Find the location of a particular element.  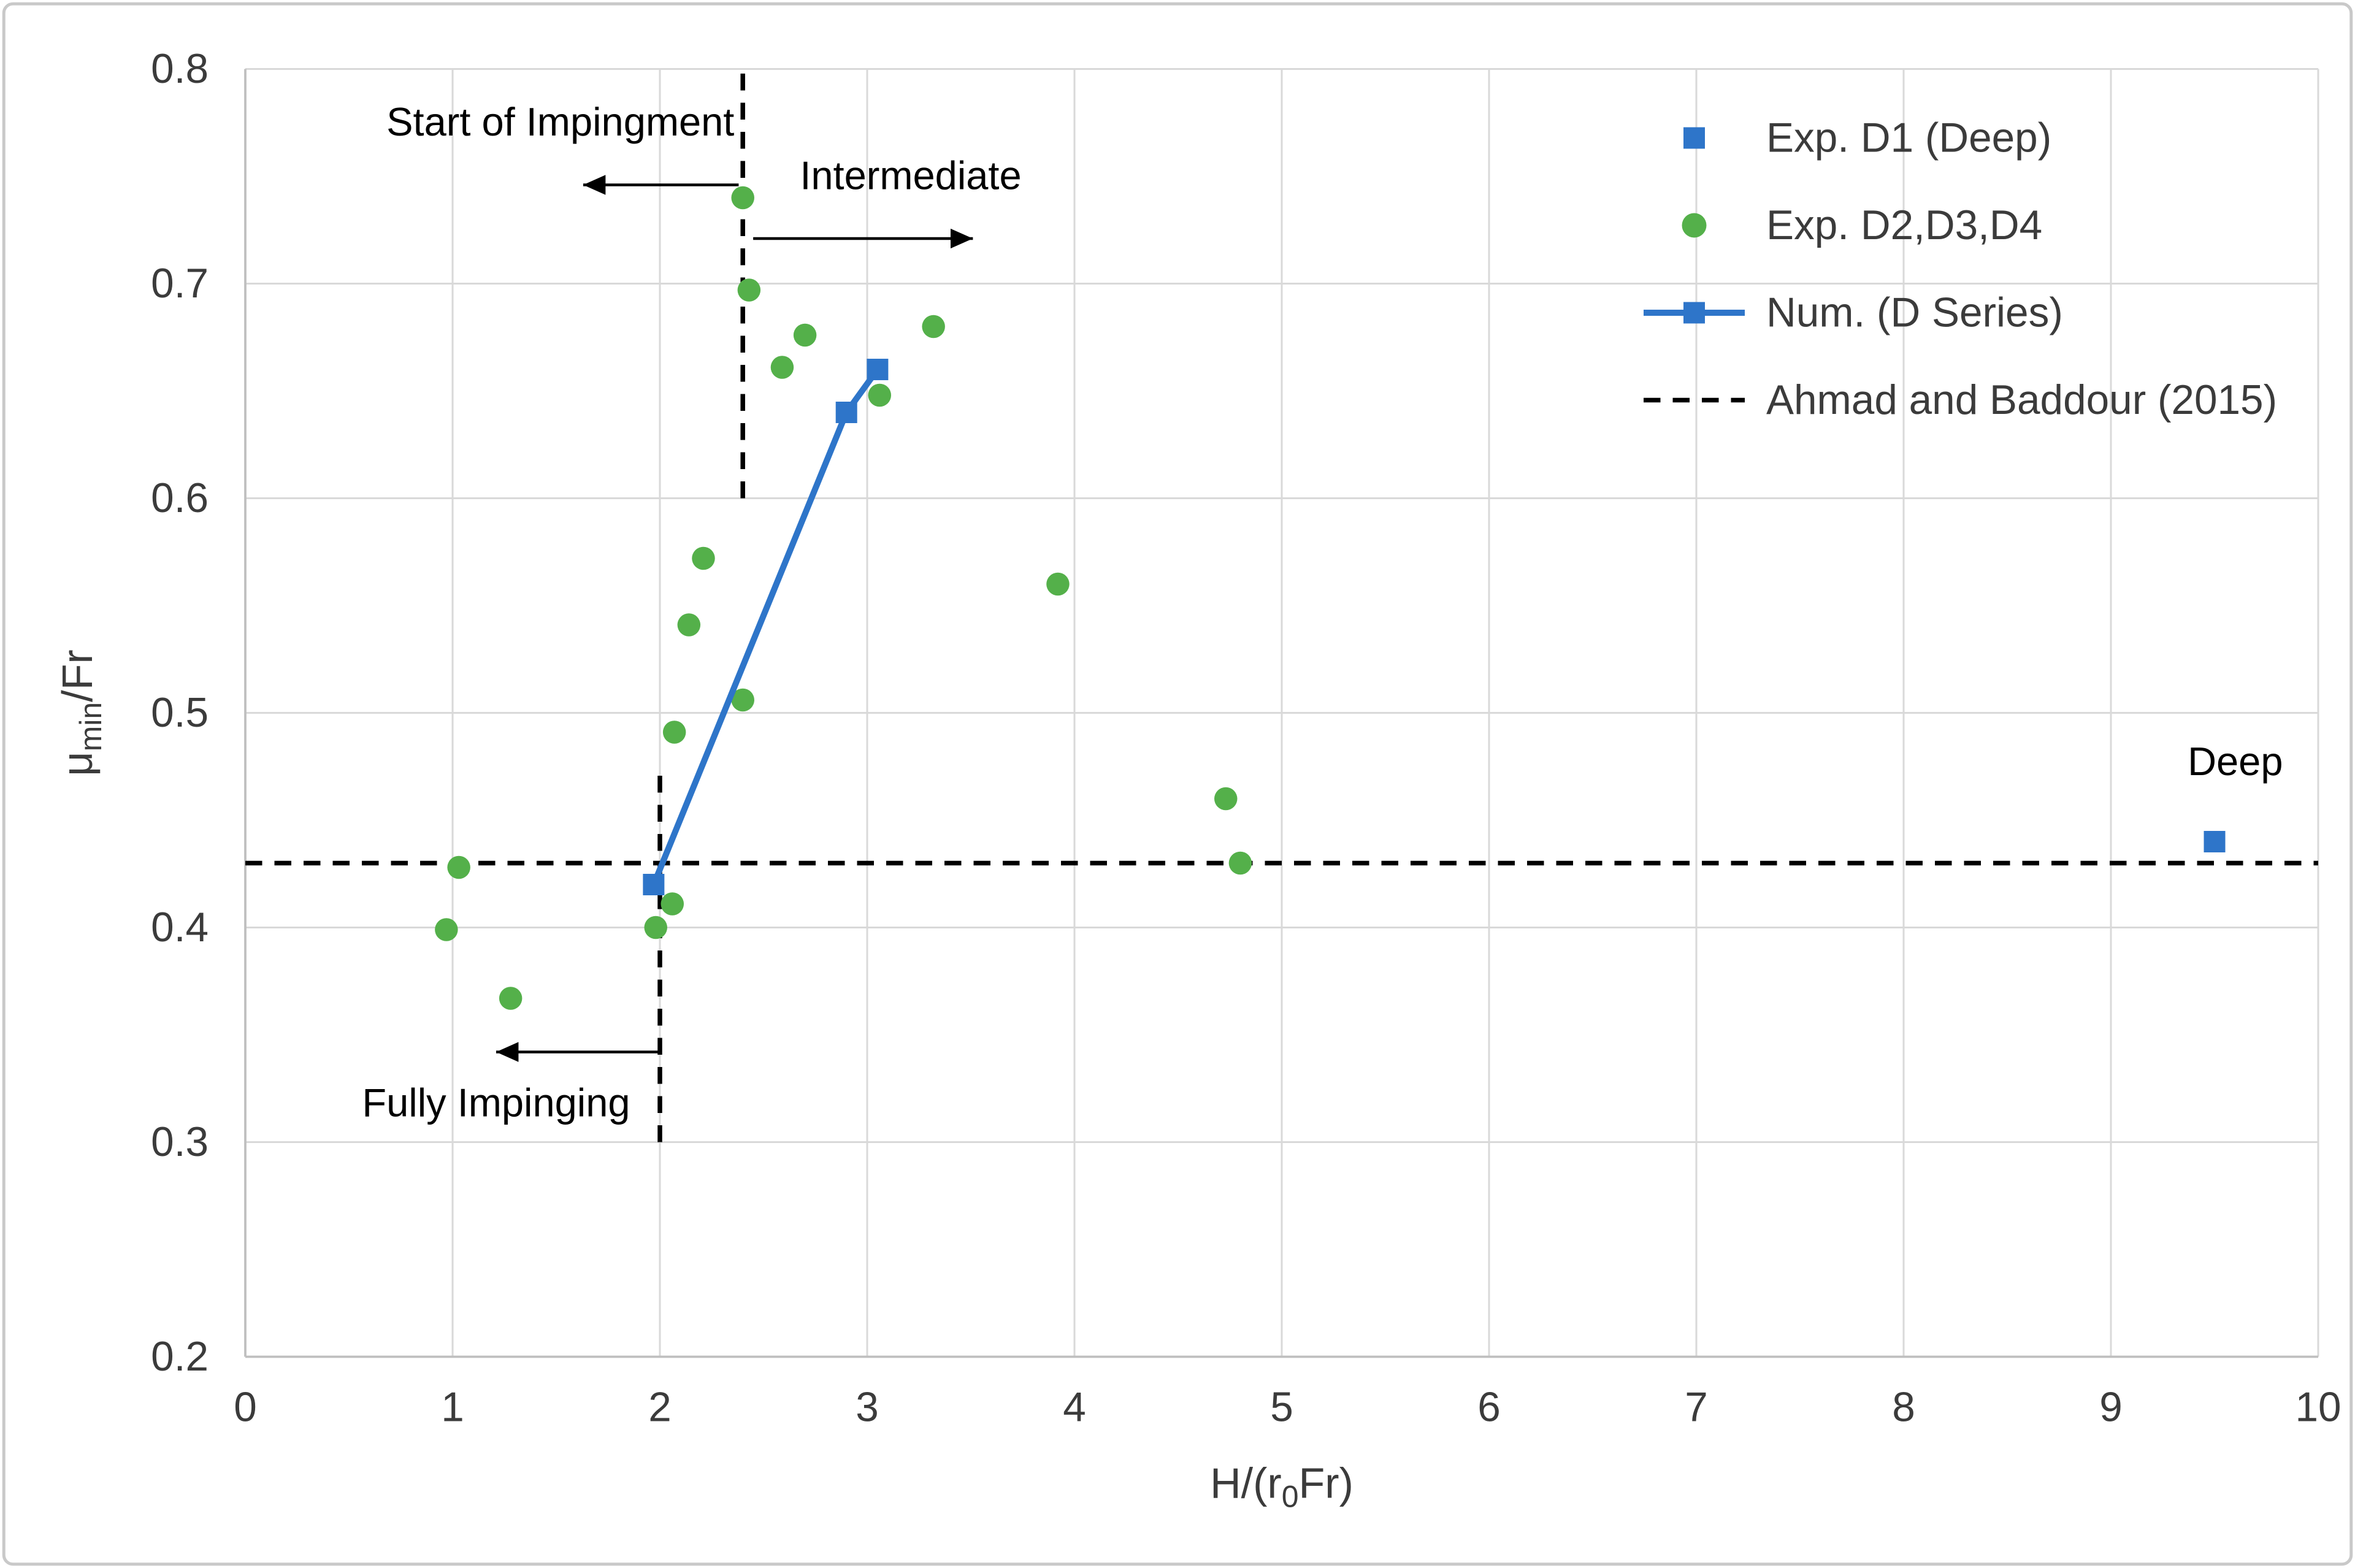

legend-swatch-circle is located at coordinates (1695, 226).